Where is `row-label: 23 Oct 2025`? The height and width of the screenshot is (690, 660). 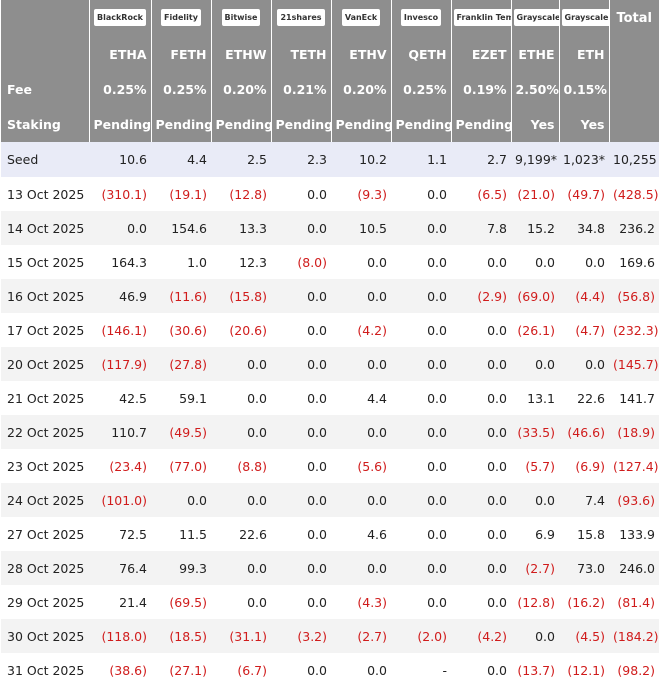
row-label: 23 Oct 2025 is located at coordinates (46, 466).